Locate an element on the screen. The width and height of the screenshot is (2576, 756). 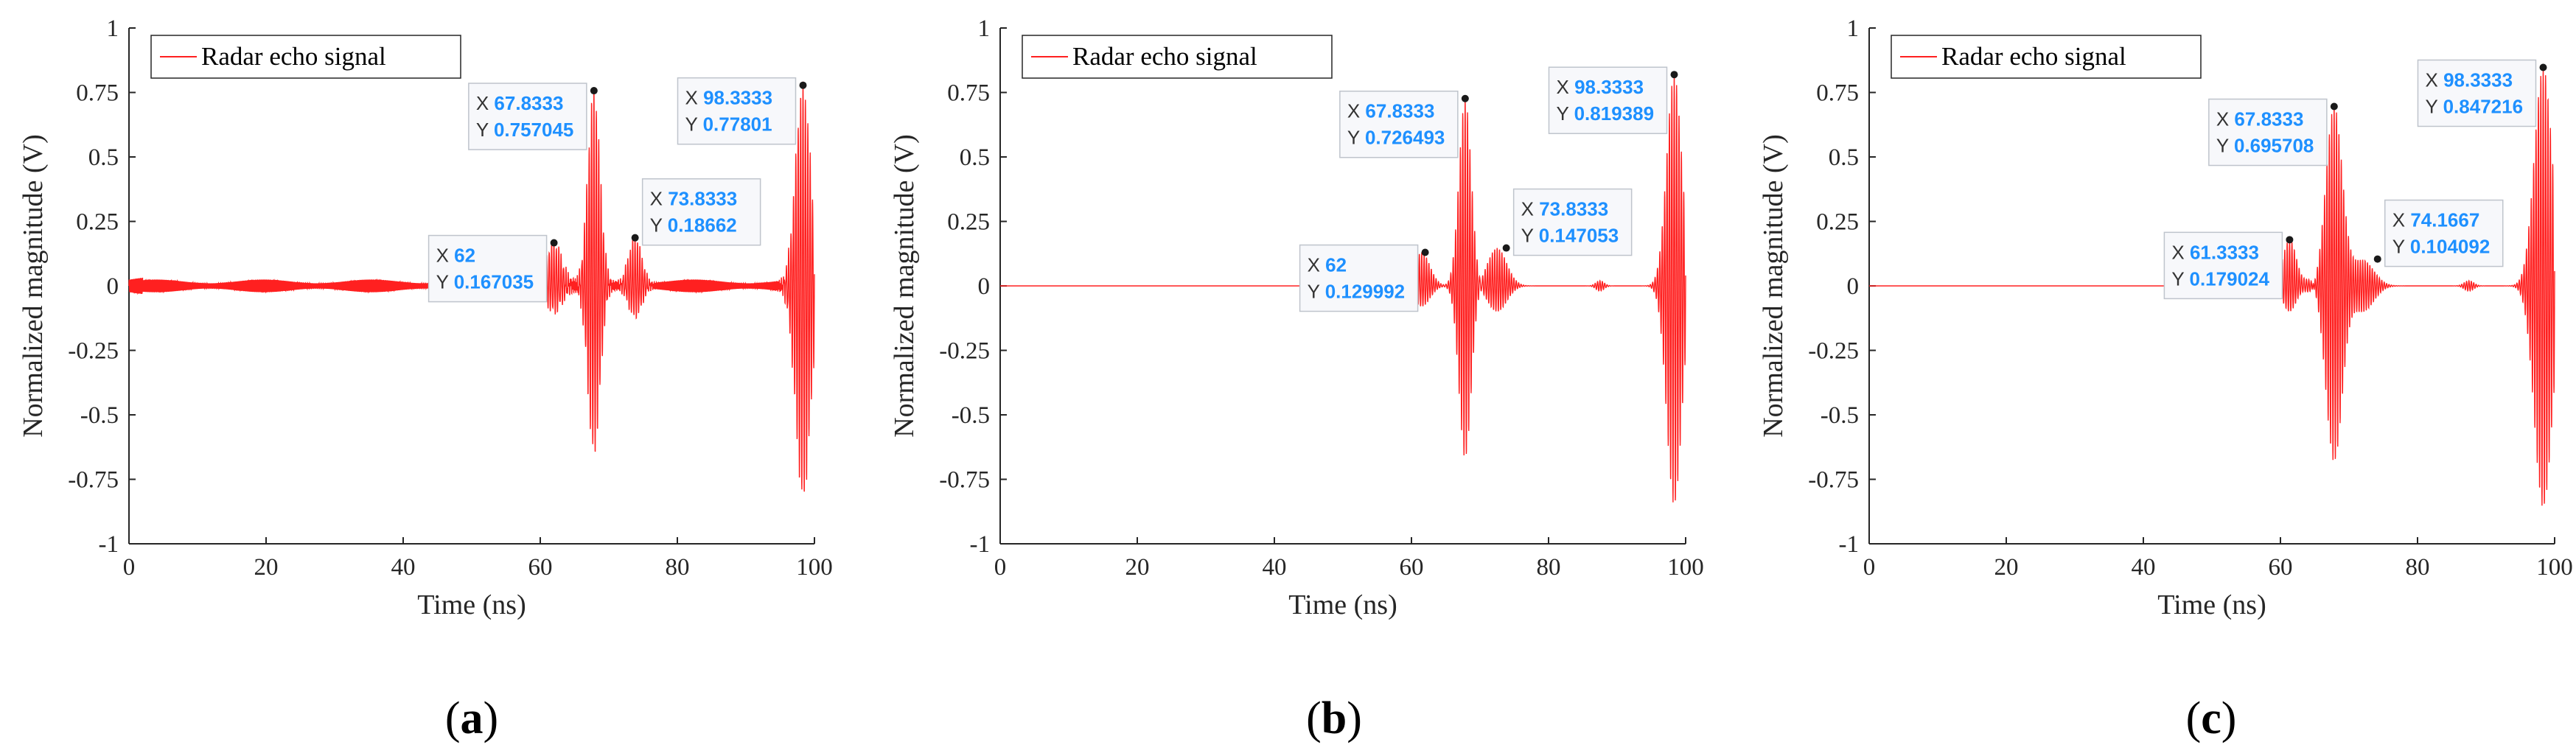
panel-label: (b) is located at coordinates (1334, 718).